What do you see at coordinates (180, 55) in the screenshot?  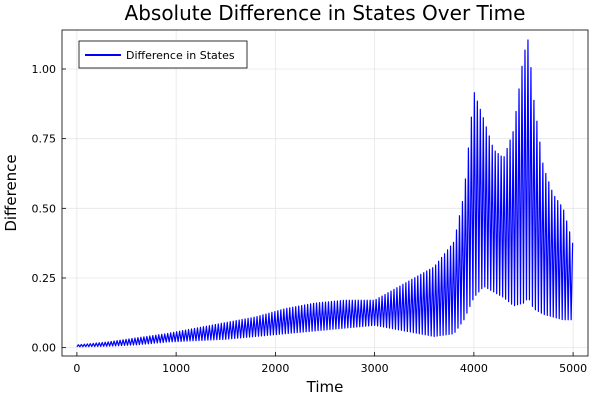 I see `legend-label: Difference in States` at bounding box center [180, 55].